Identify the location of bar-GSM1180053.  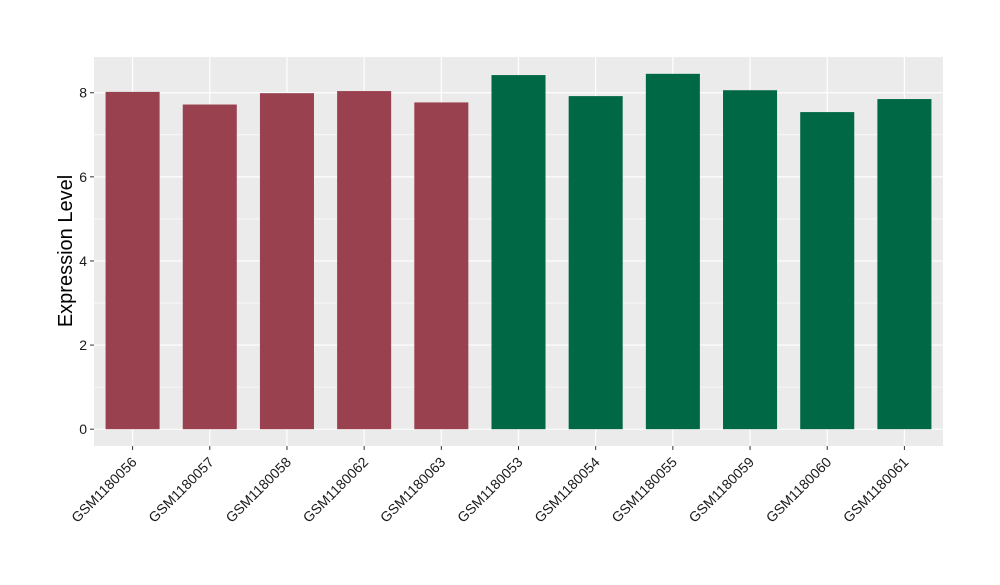
(518, 252).